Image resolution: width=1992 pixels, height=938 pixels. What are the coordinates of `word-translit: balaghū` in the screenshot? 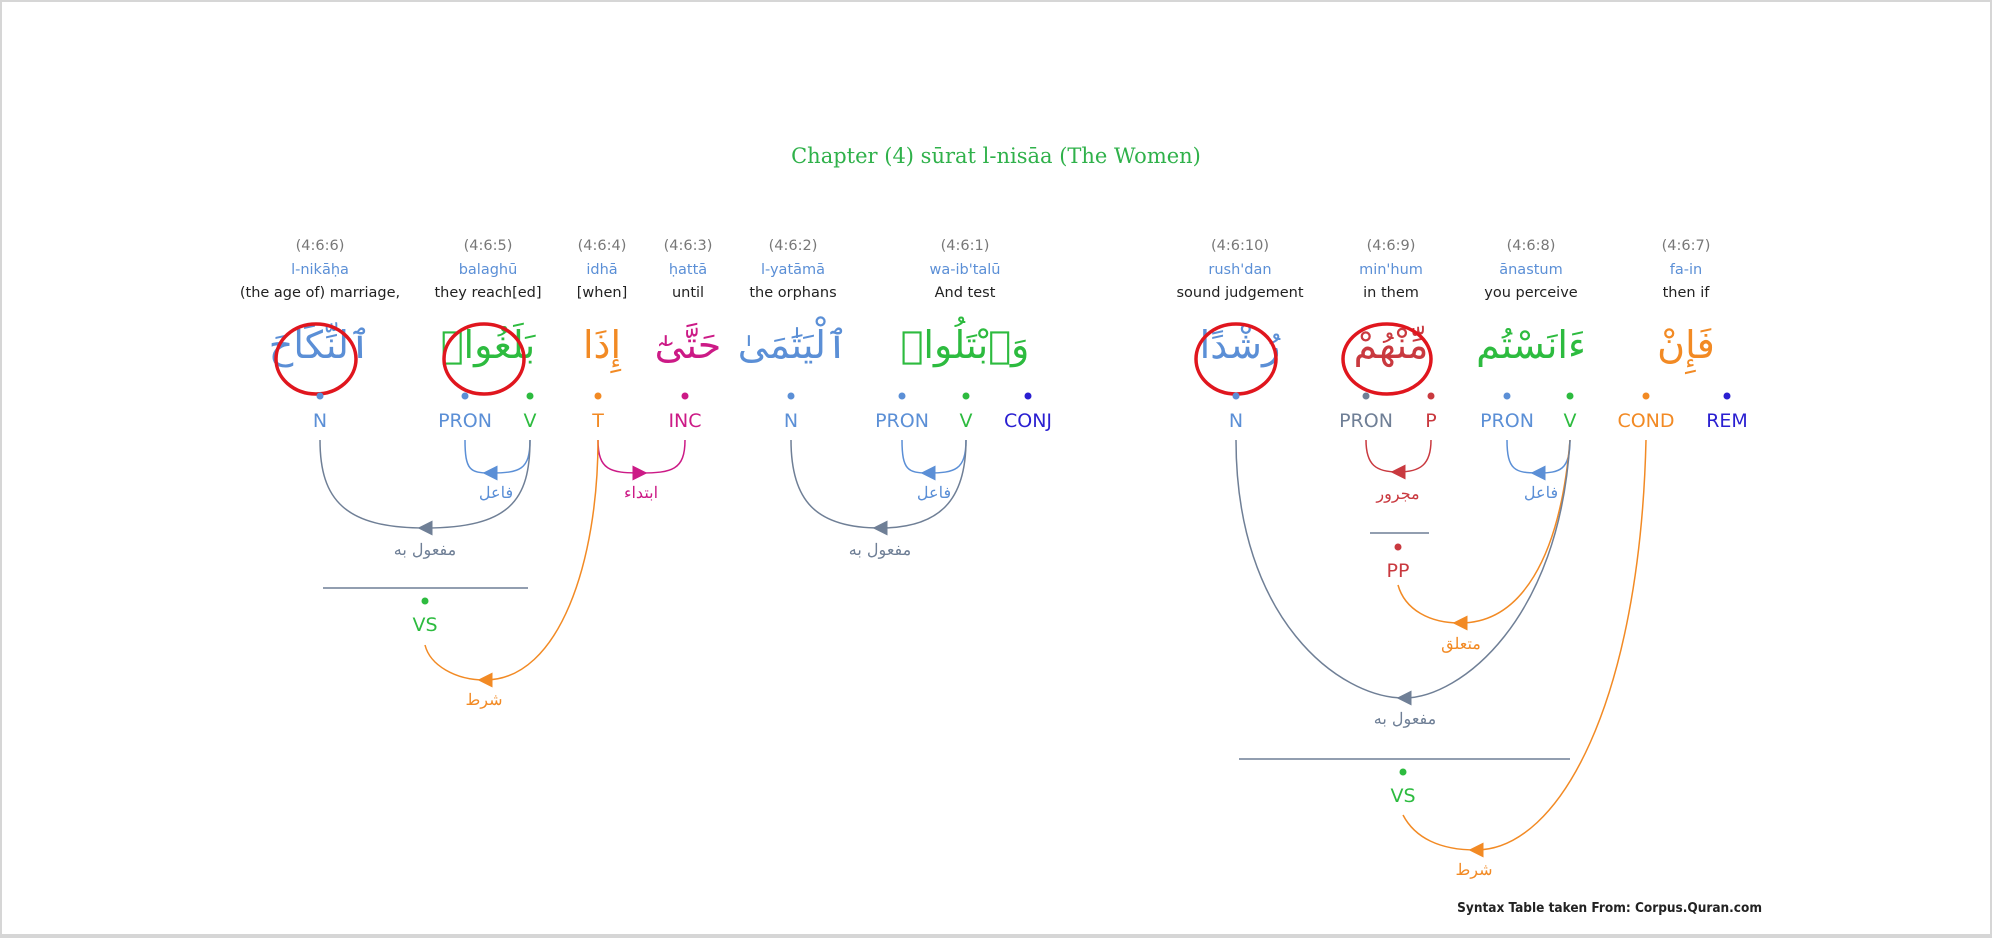 It's located at (488, 270).